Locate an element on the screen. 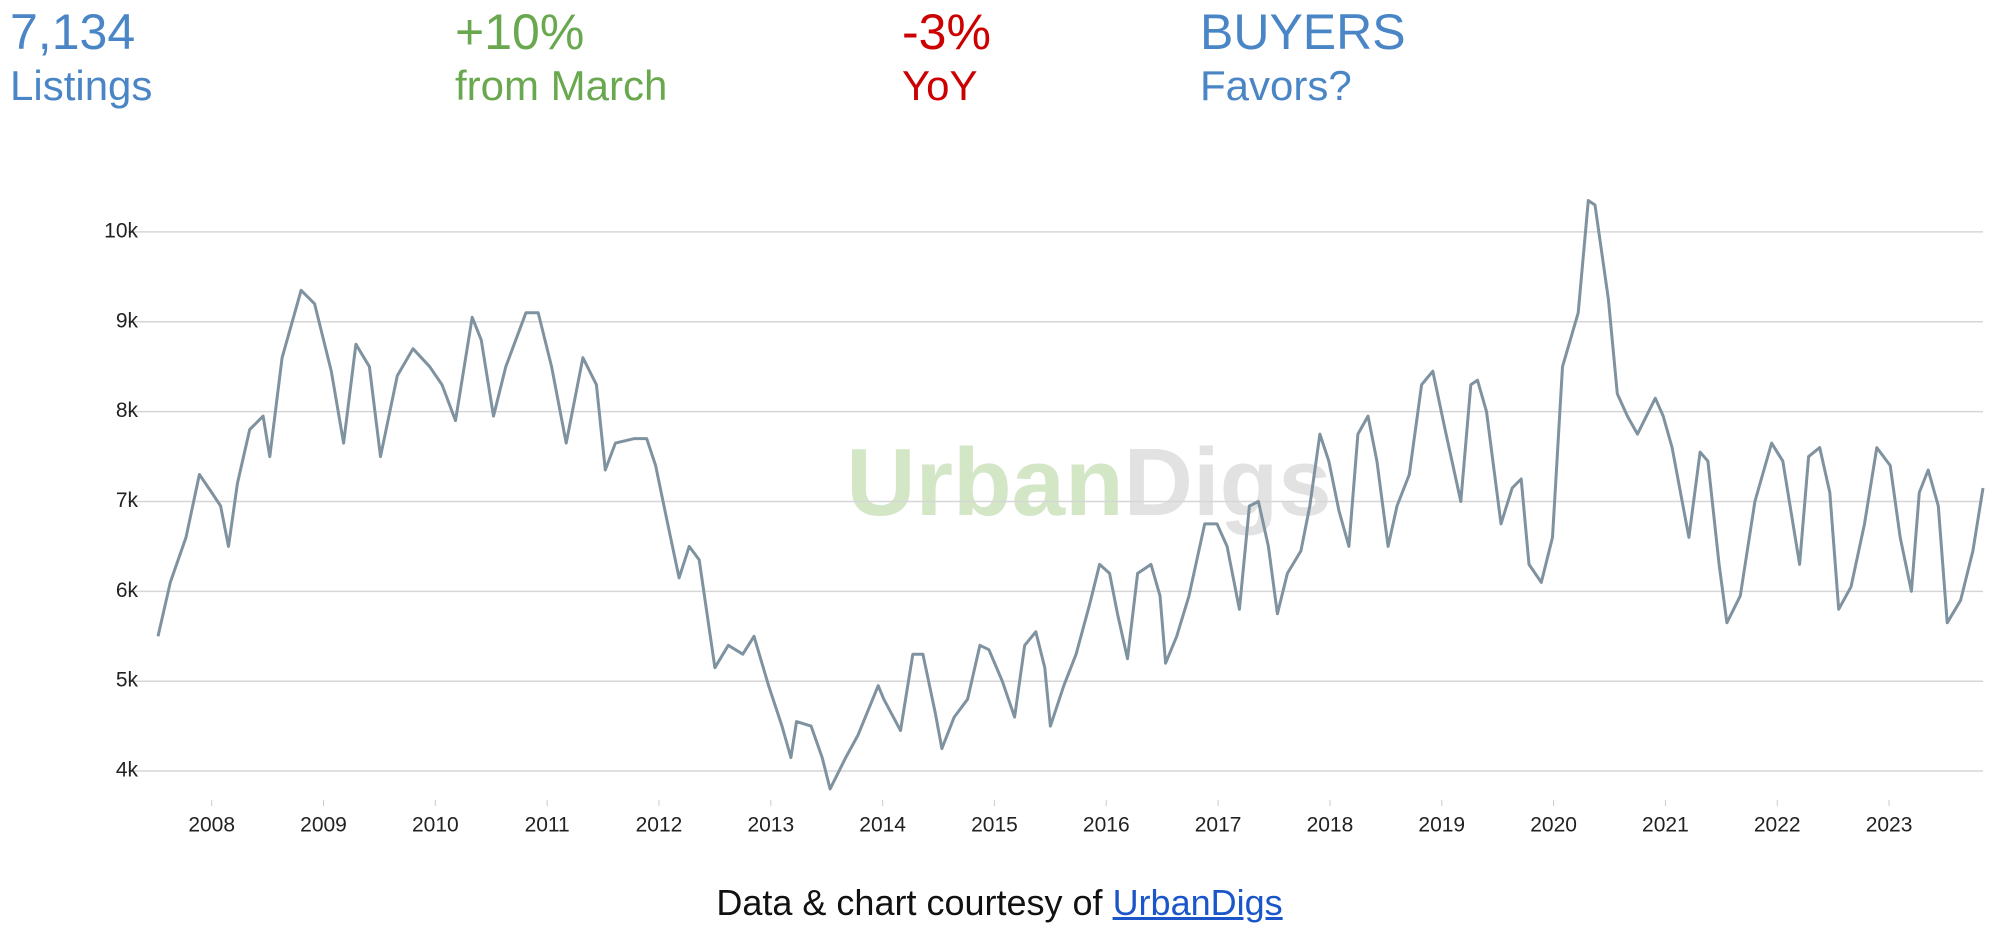  watermark: UrbanDigs is located at coordinates (1088, 482).